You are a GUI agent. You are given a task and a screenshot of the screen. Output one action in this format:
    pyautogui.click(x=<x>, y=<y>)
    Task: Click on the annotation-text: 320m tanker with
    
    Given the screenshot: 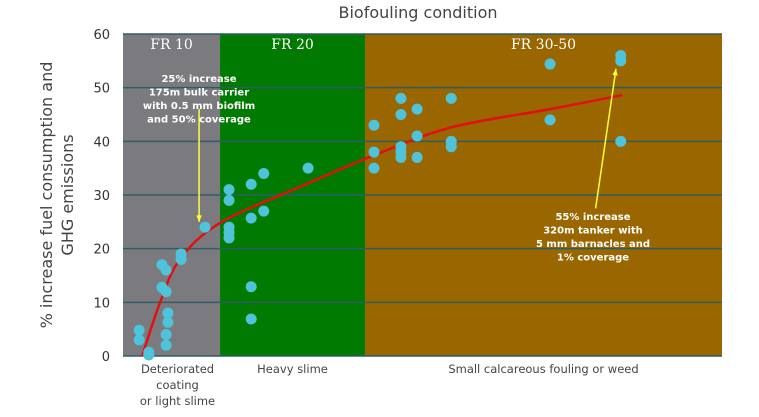 What is the action you would take?
    pyautogui.click(x=593, y=231)
    